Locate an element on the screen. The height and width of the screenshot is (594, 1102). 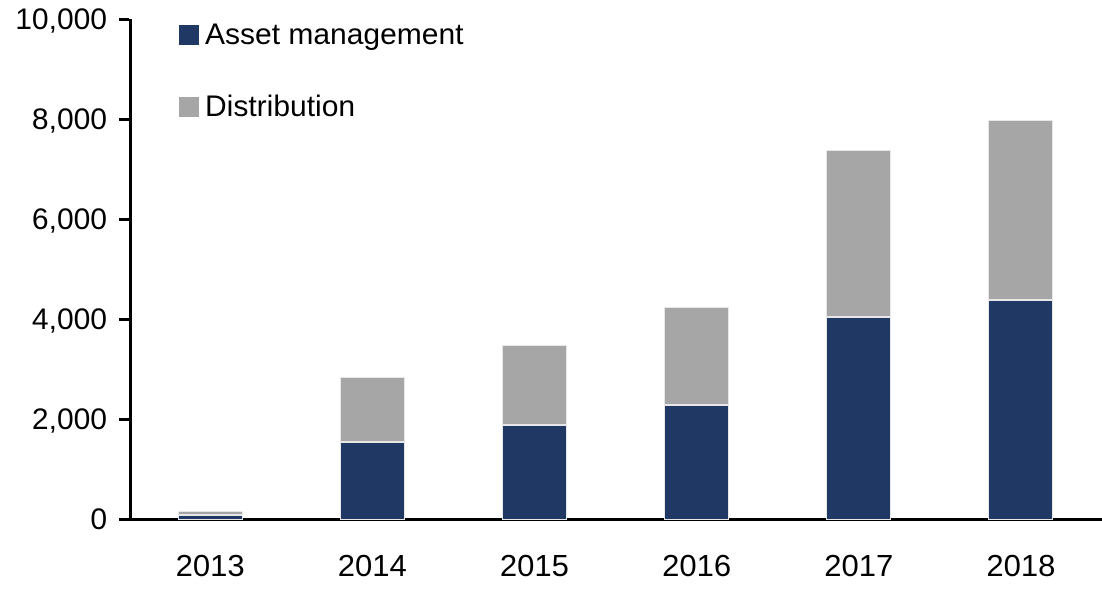
legend-label-distribution: Distribution is located at coordinates (280, 106).